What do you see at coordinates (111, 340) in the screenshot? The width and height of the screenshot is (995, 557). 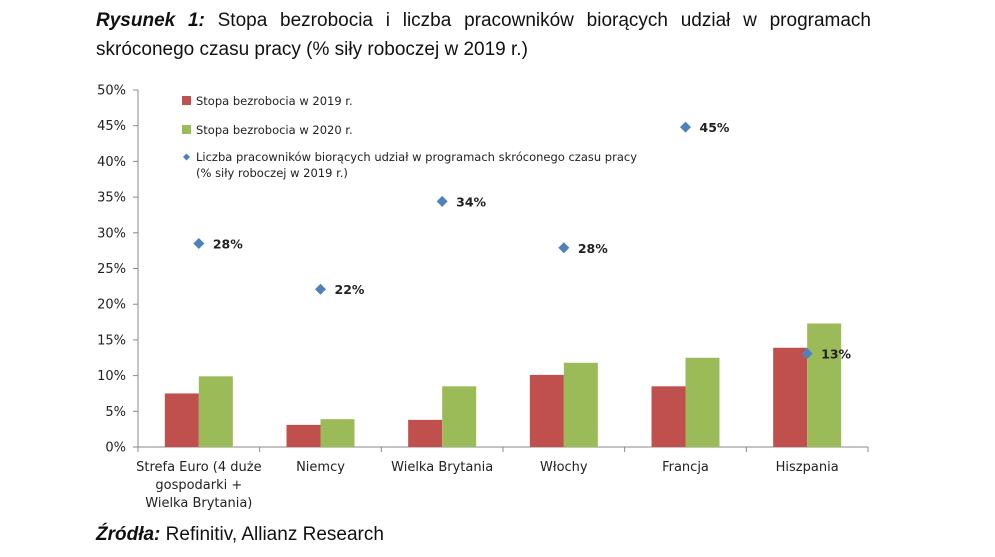 I see `y-tick-label: 15%` at bounding box center [111, 340].